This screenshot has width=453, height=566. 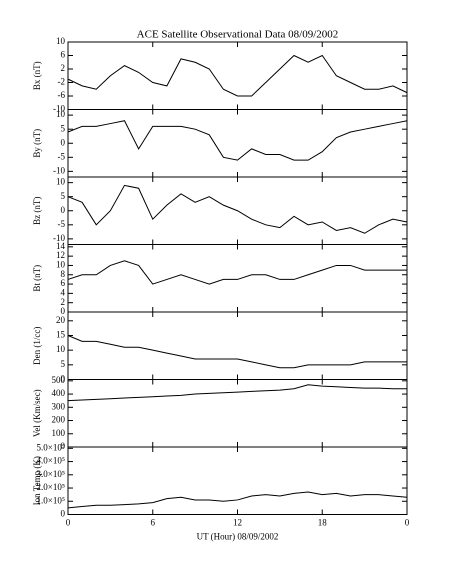 What do you see at coordinates (37, 143) in the screenshot?
I see `y-axis-label: By (nT)` at bounding box center [37, 143].